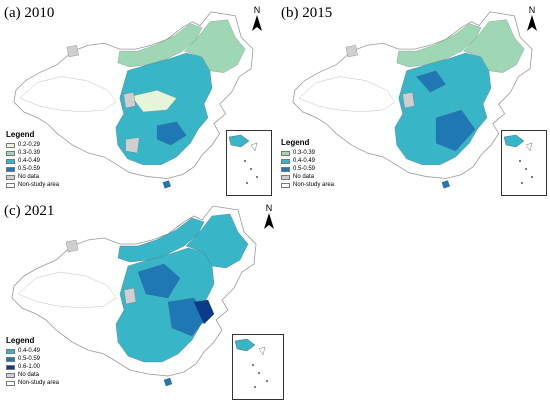  What do you see at coordinates (307, 13) in the screenshot?
I see `panel-title: (b) 2015` at bounding box center [307, 13].